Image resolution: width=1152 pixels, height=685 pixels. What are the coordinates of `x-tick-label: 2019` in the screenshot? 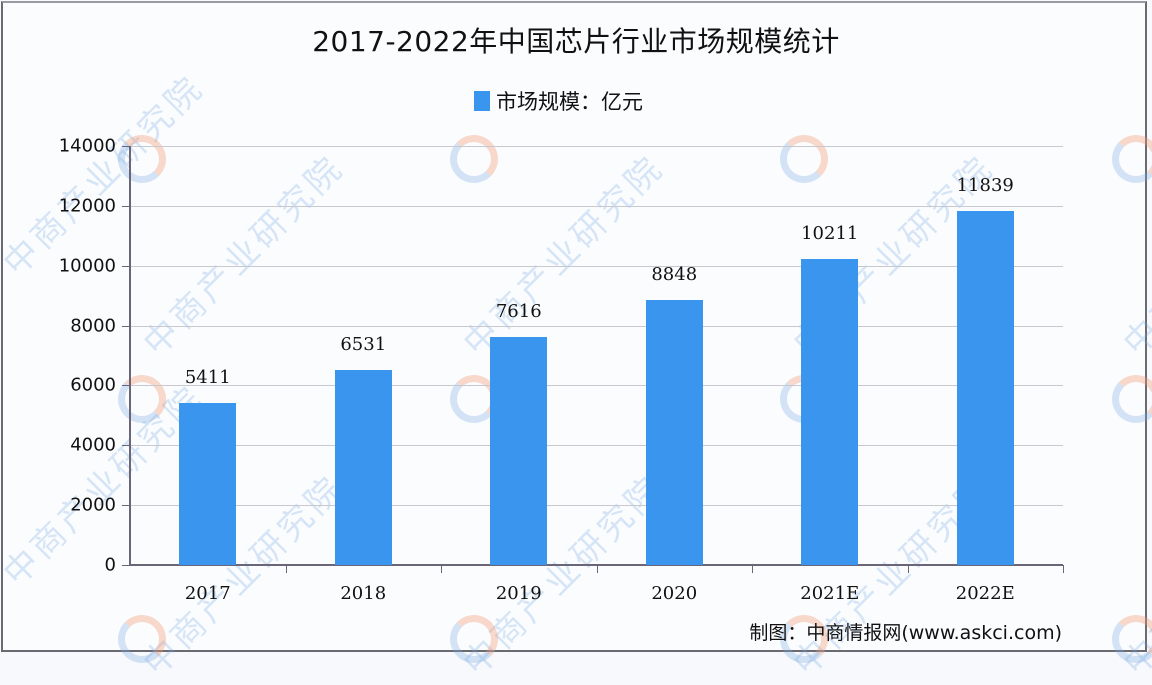 It's located at (518, 593).